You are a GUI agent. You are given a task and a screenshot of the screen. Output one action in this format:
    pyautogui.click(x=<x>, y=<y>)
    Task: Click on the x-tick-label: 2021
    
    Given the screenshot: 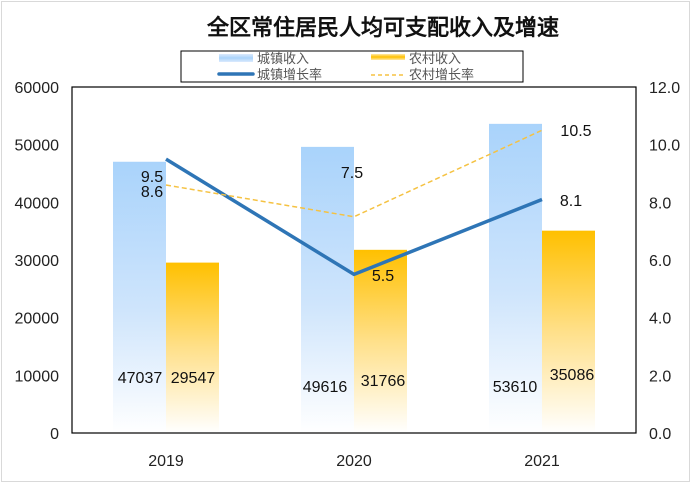 What is the action you would take?
    pyautogui.click(x=542, y=461)
    